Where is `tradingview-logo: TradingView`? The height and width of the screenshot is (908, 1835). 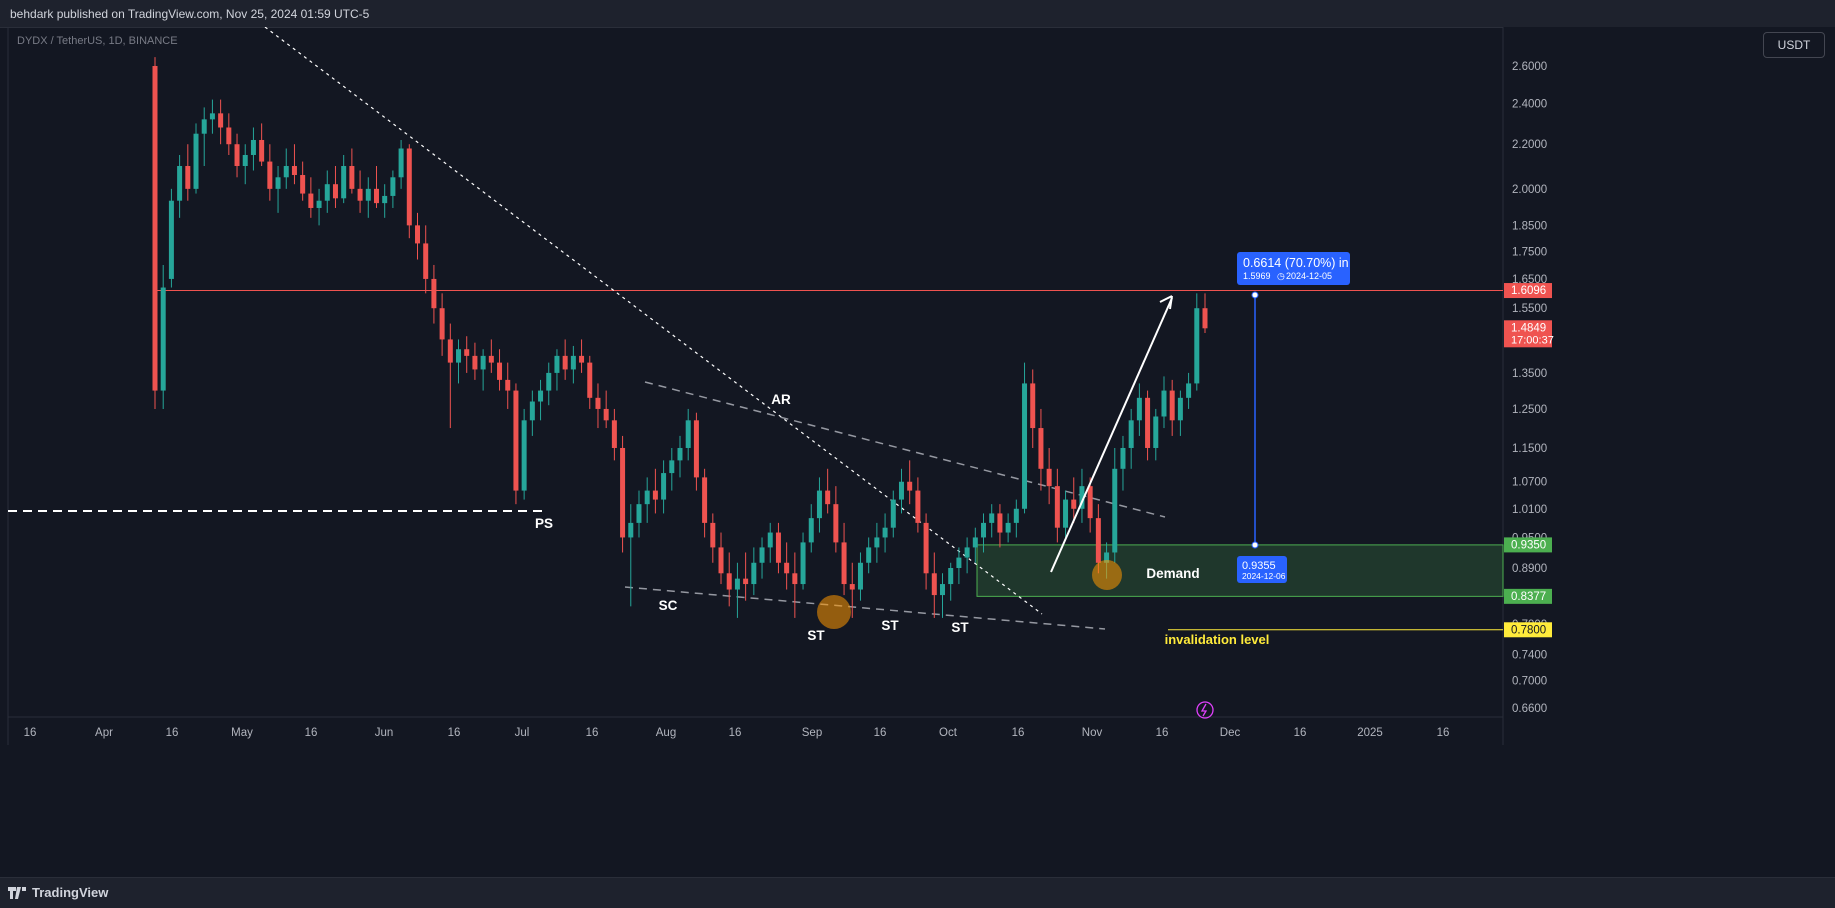
tradingview-logo: TradingView is located at coordinates (58, 892).